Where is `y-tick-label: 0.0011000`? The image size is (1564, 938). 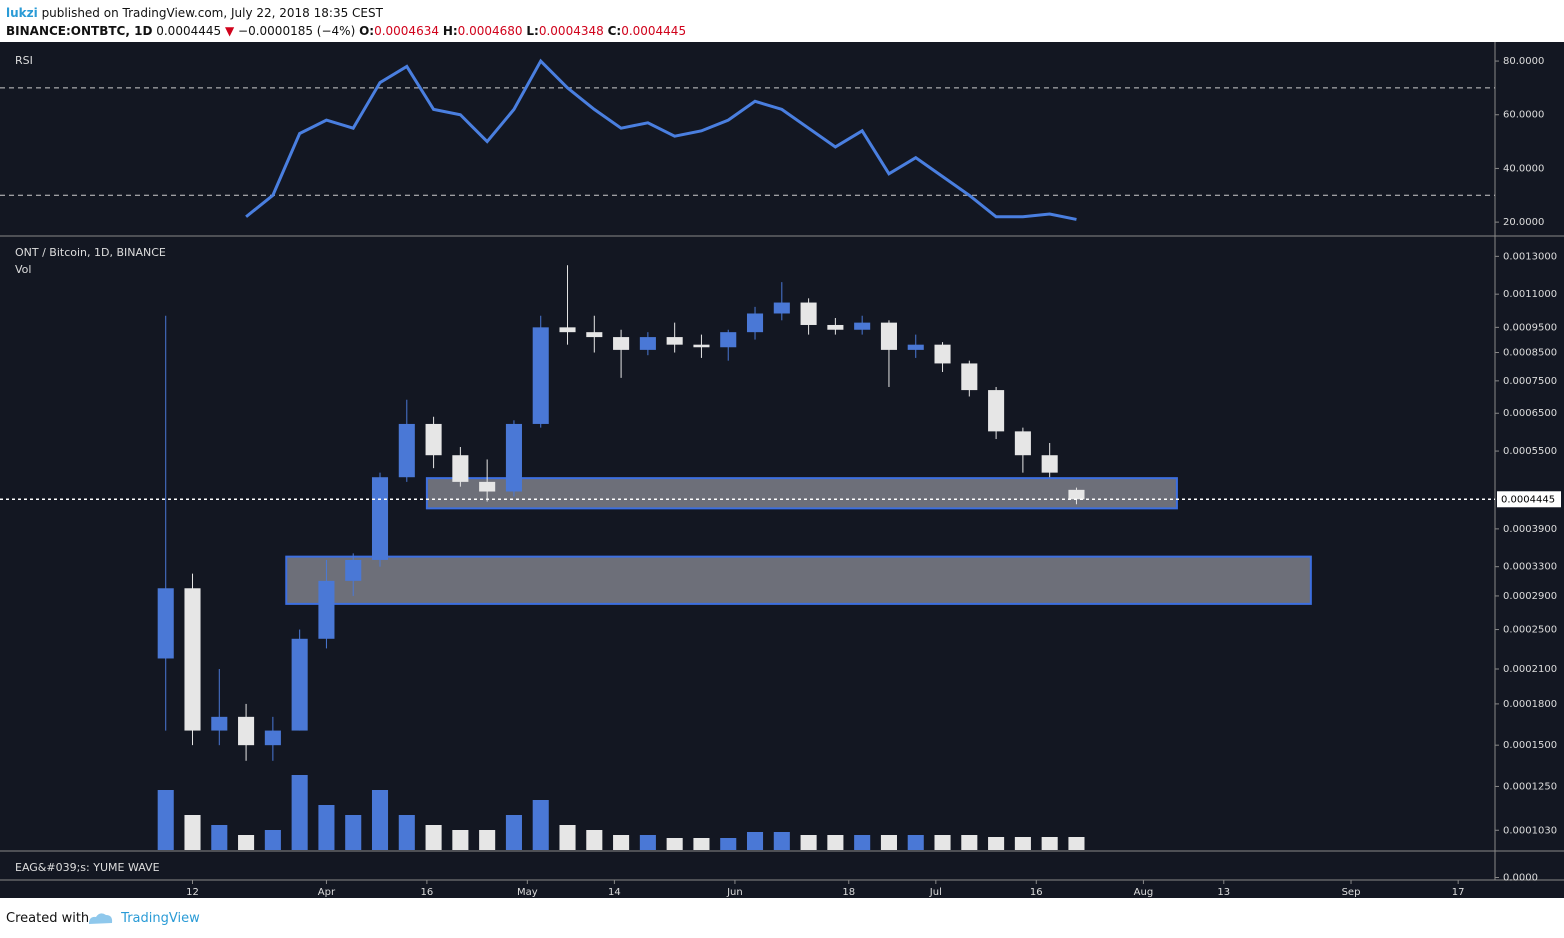
y-tick-label: 0.0011000 is located at coordinates (1530, 294).